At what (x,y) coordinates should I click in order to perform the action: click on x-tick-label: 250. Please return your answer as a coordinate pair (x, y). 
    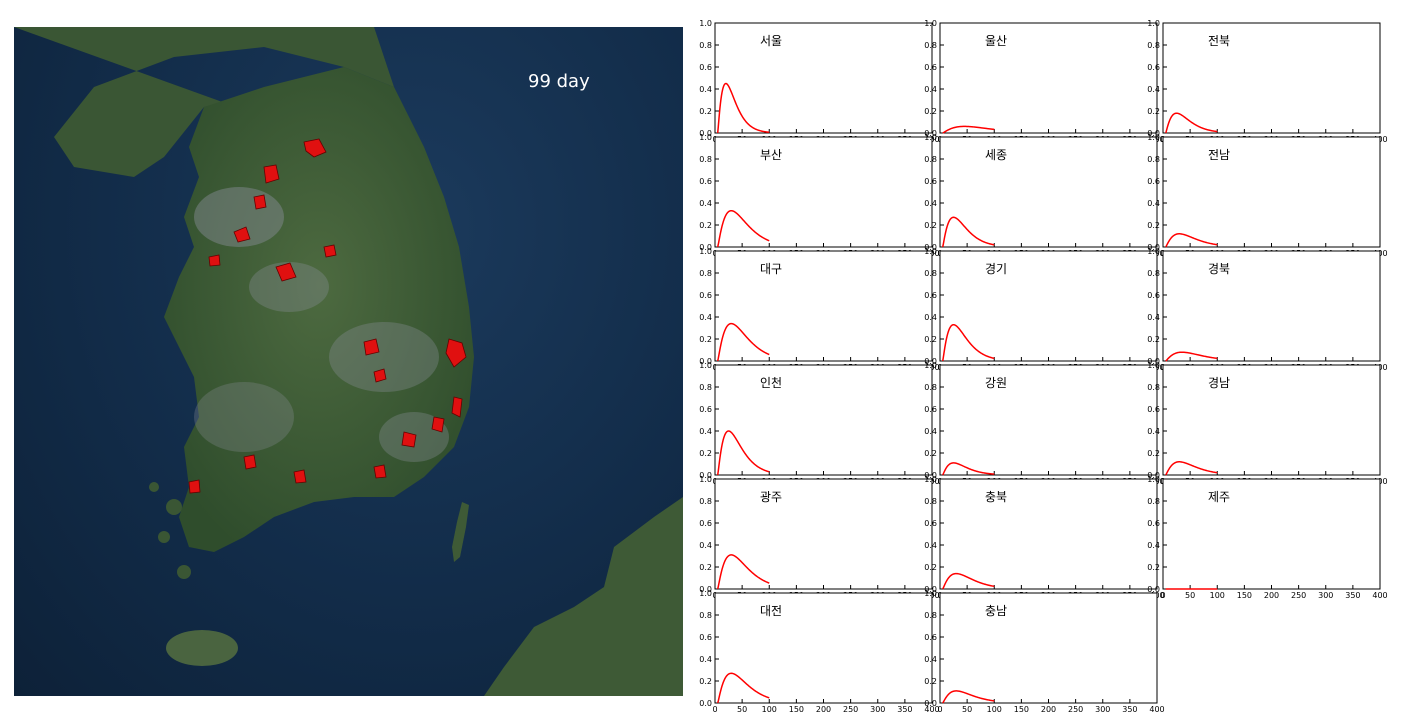
    Looking at the image, I should click on (850, 709).